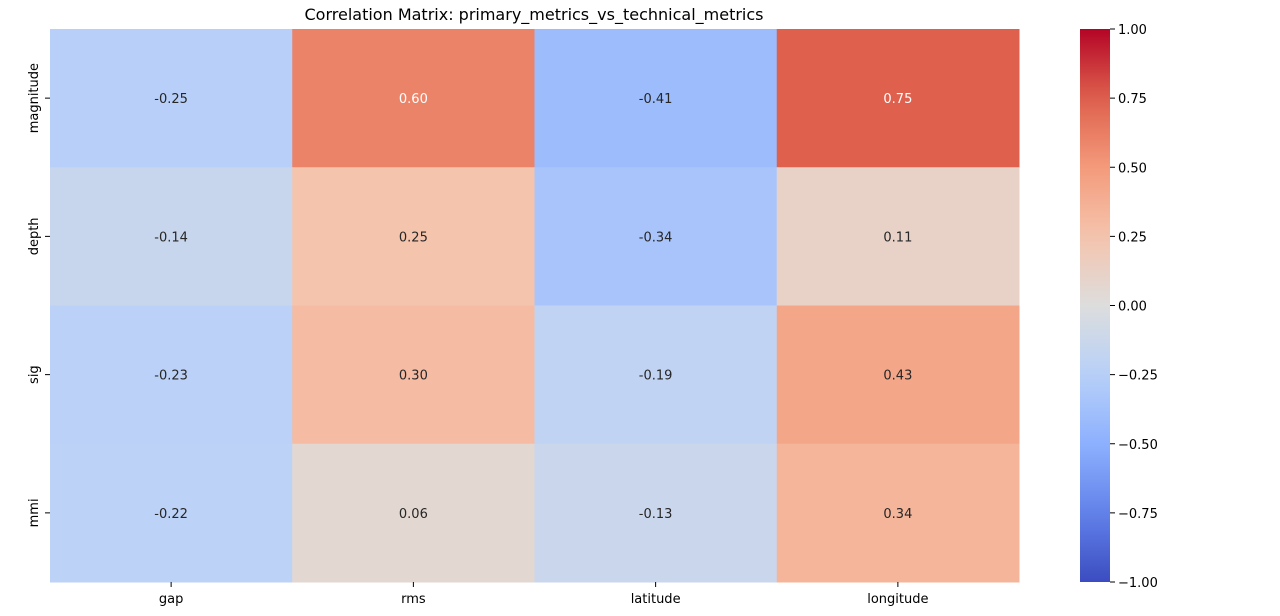  I want to click on cell-value-label: -0.14, so click(171, 237).